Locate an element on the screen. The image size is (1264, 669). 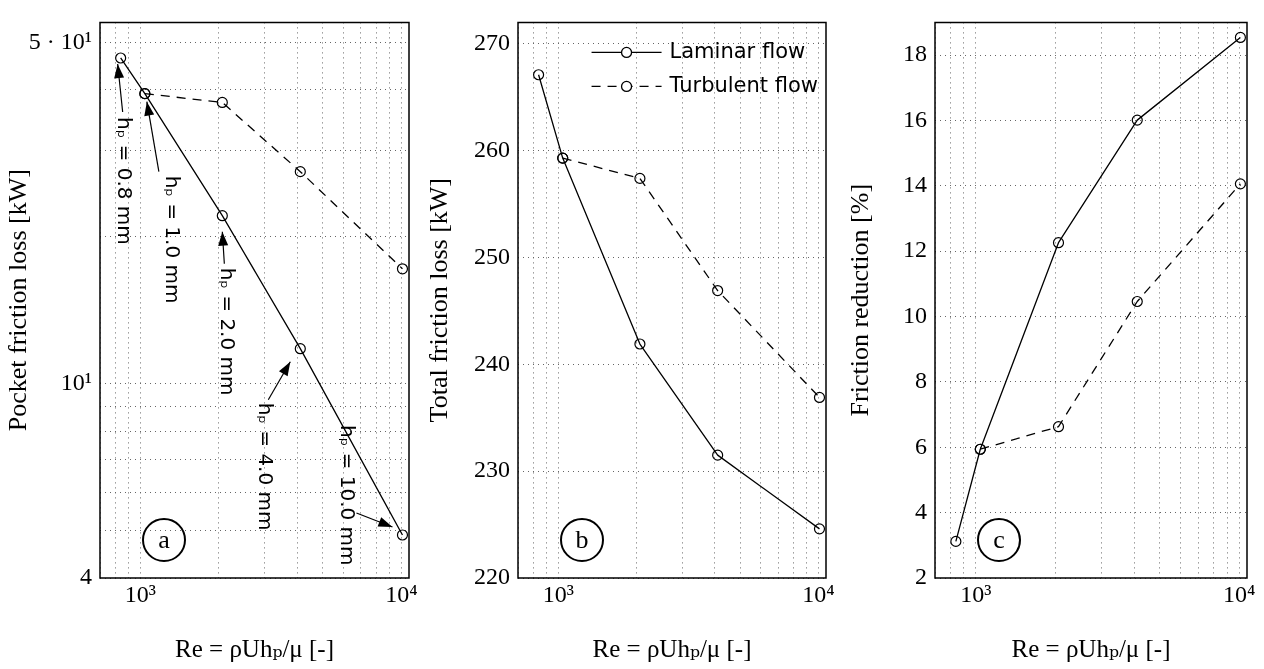
y-tick-label: 18 is located at coordinates (915, 53).